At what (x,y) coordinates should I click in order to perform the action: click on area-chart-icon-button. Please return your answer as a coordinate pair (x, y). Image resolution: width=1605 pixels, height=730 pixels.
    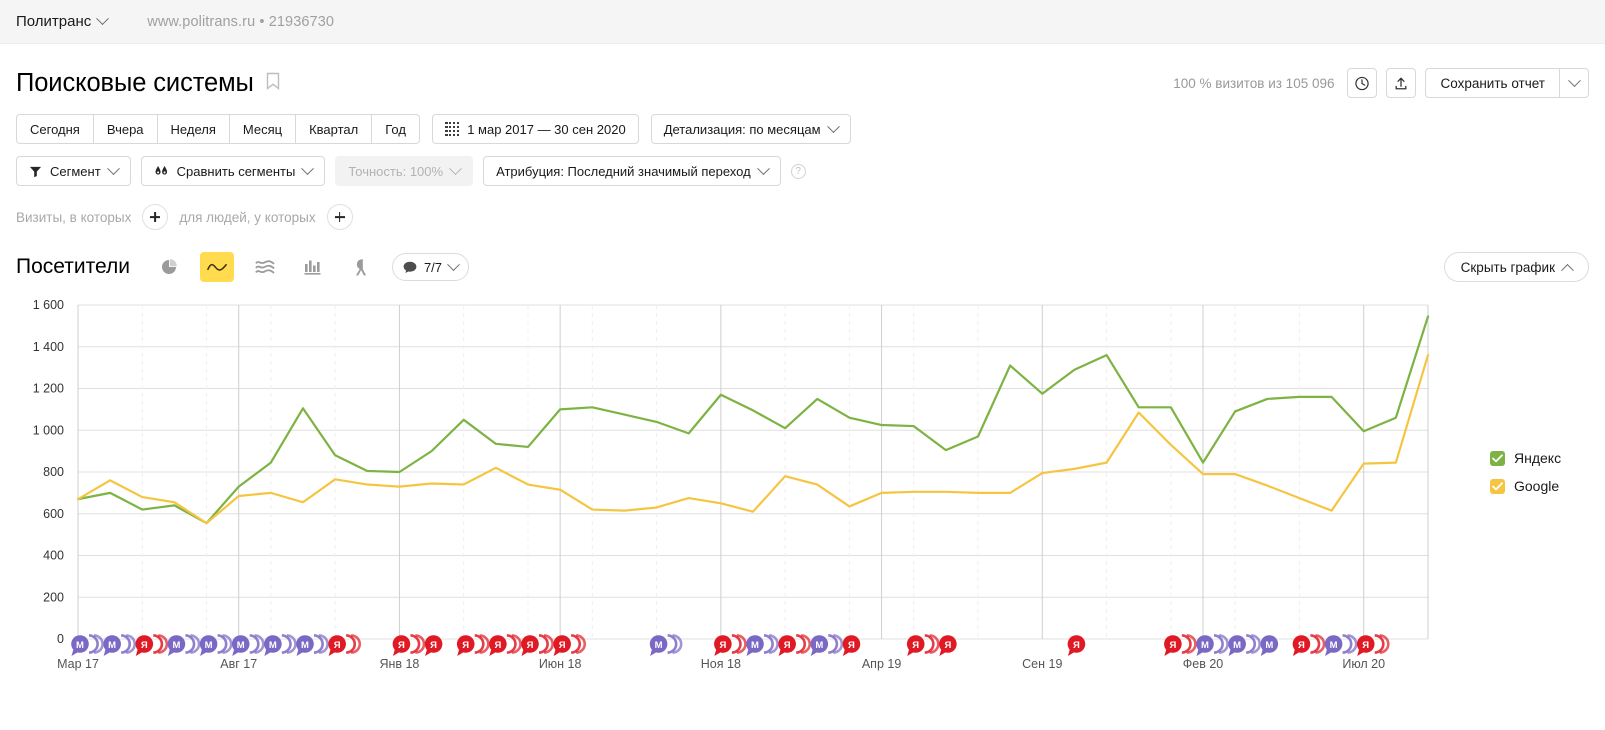
    Looking at the image, I should click on (265, 267).